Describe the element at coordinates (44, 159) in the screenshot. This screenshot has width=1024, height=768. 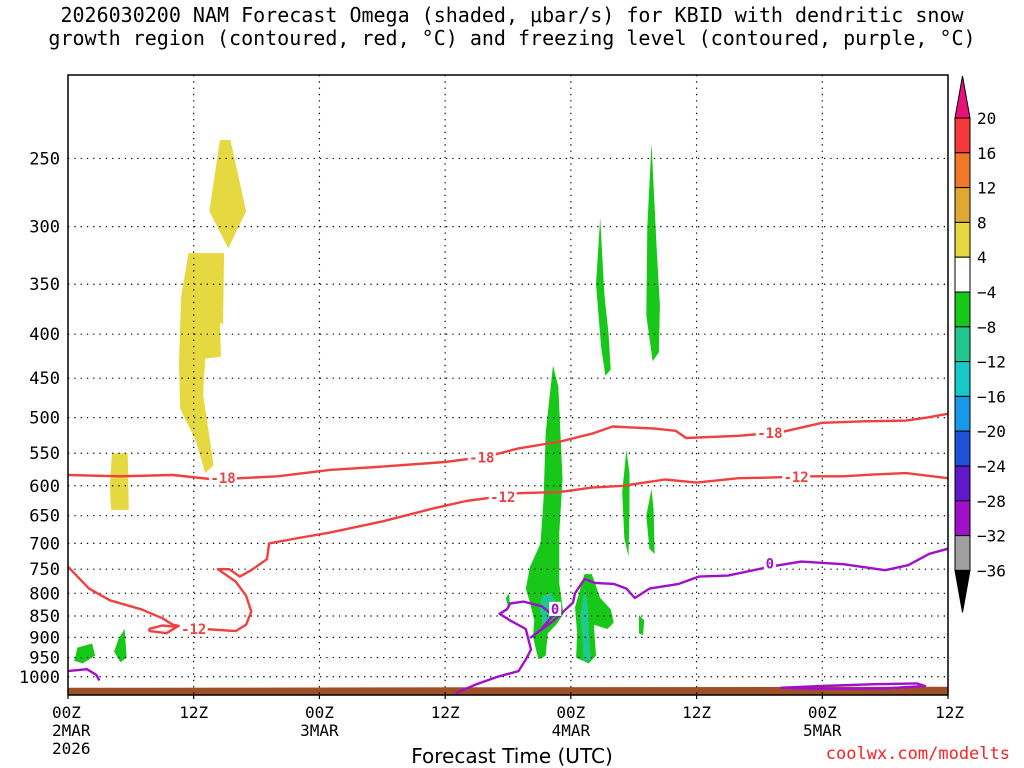
I see `y-tick-250: 250` at that location.